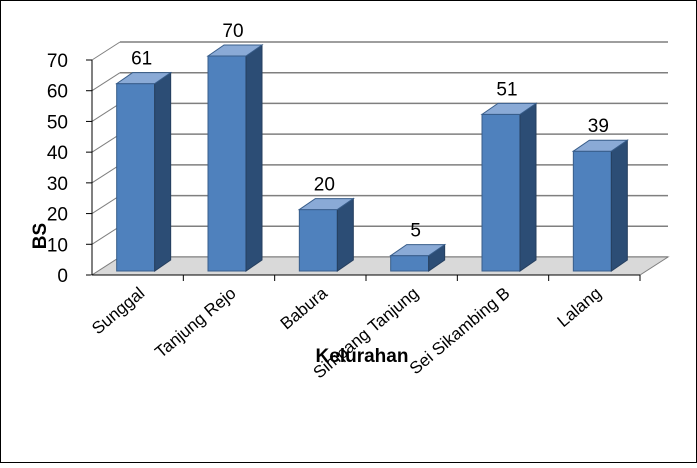 The image size is (697, 468). I want to click on data-label: 61, so click(141, 59).